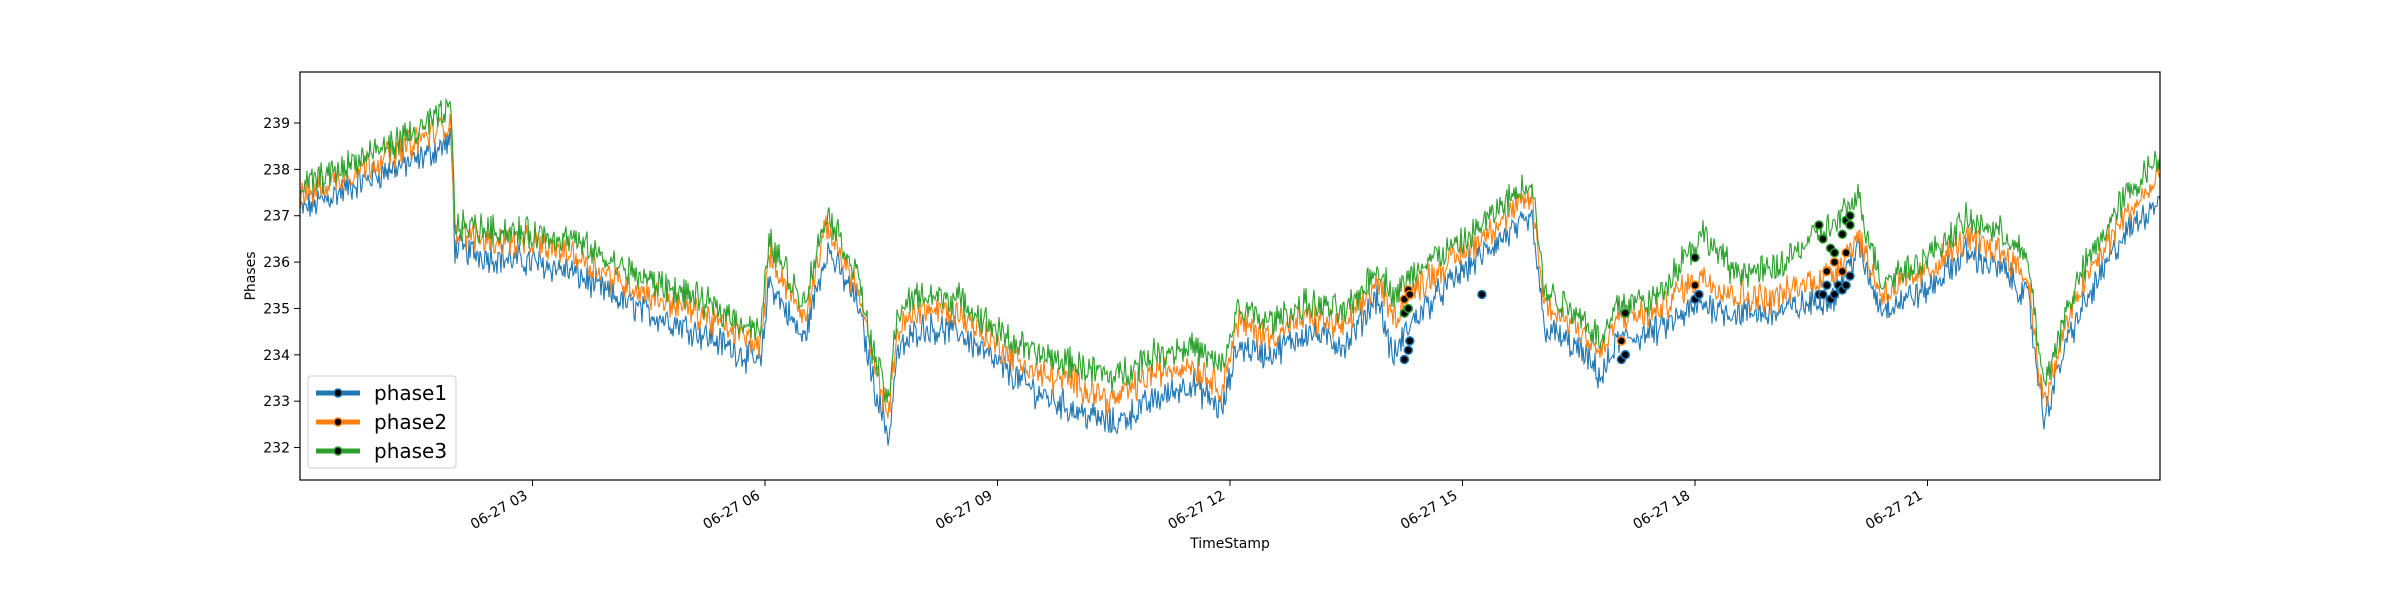  Describe the element at coordinates (338, 393) in the screenshot. I see `legend-marker-phase1` at that location.